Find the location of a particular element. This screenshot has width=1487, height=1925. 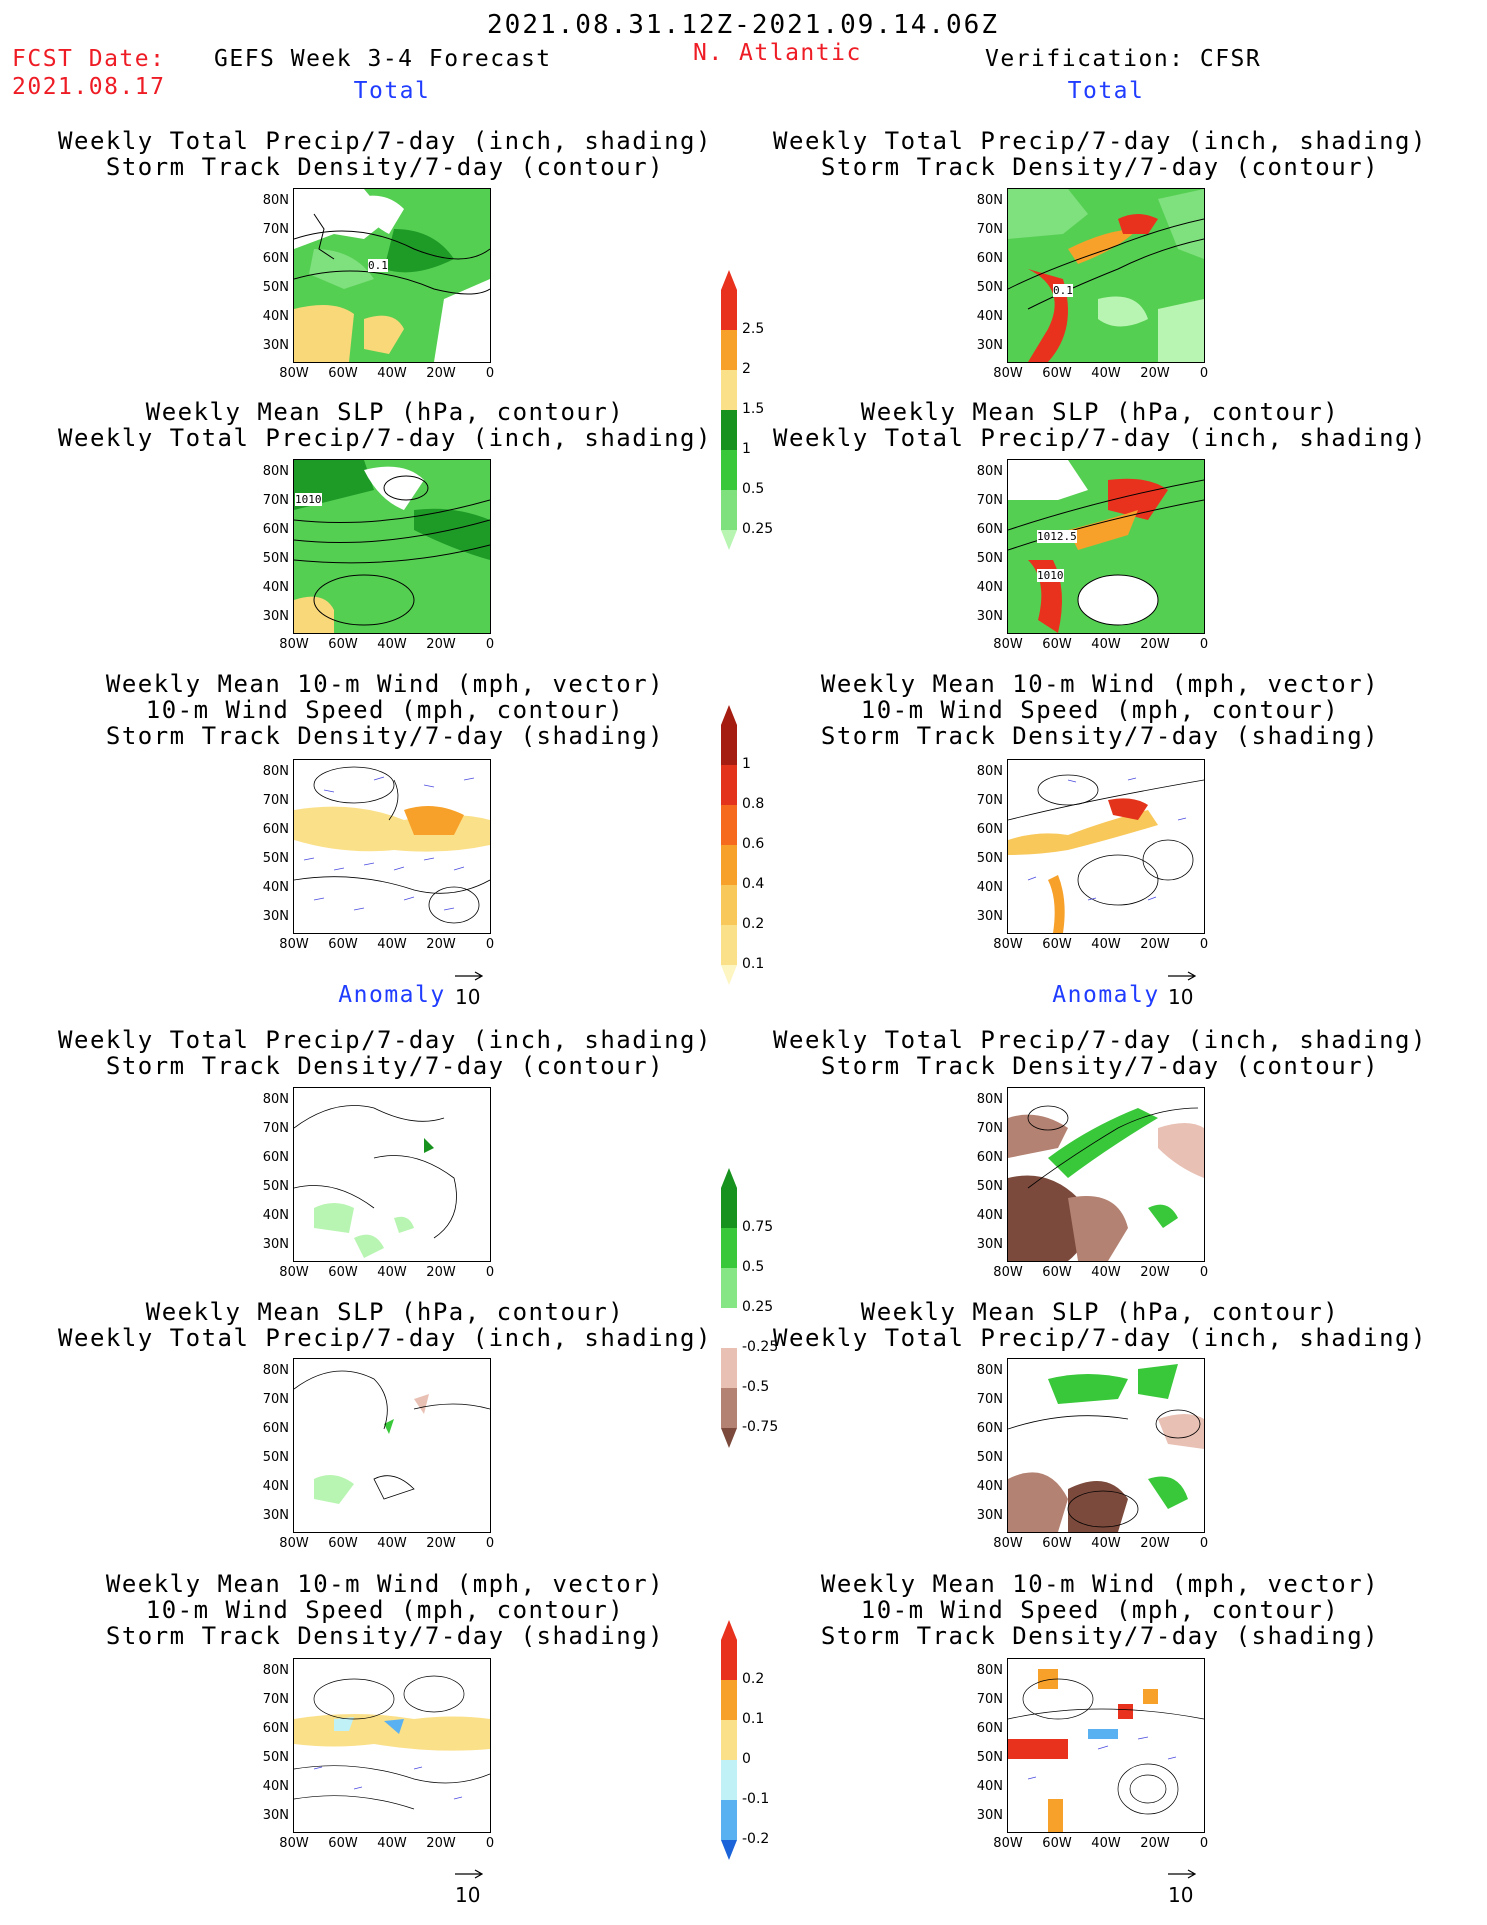

model-title: GEFS Week 3-4 Forecast is located at coordinates (383, 59).